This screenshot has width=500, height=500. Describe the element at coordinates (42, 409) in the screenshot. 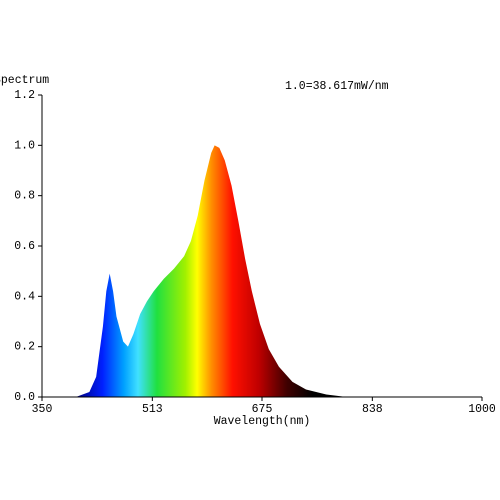

I see `x-tick-label: 350` at that location.